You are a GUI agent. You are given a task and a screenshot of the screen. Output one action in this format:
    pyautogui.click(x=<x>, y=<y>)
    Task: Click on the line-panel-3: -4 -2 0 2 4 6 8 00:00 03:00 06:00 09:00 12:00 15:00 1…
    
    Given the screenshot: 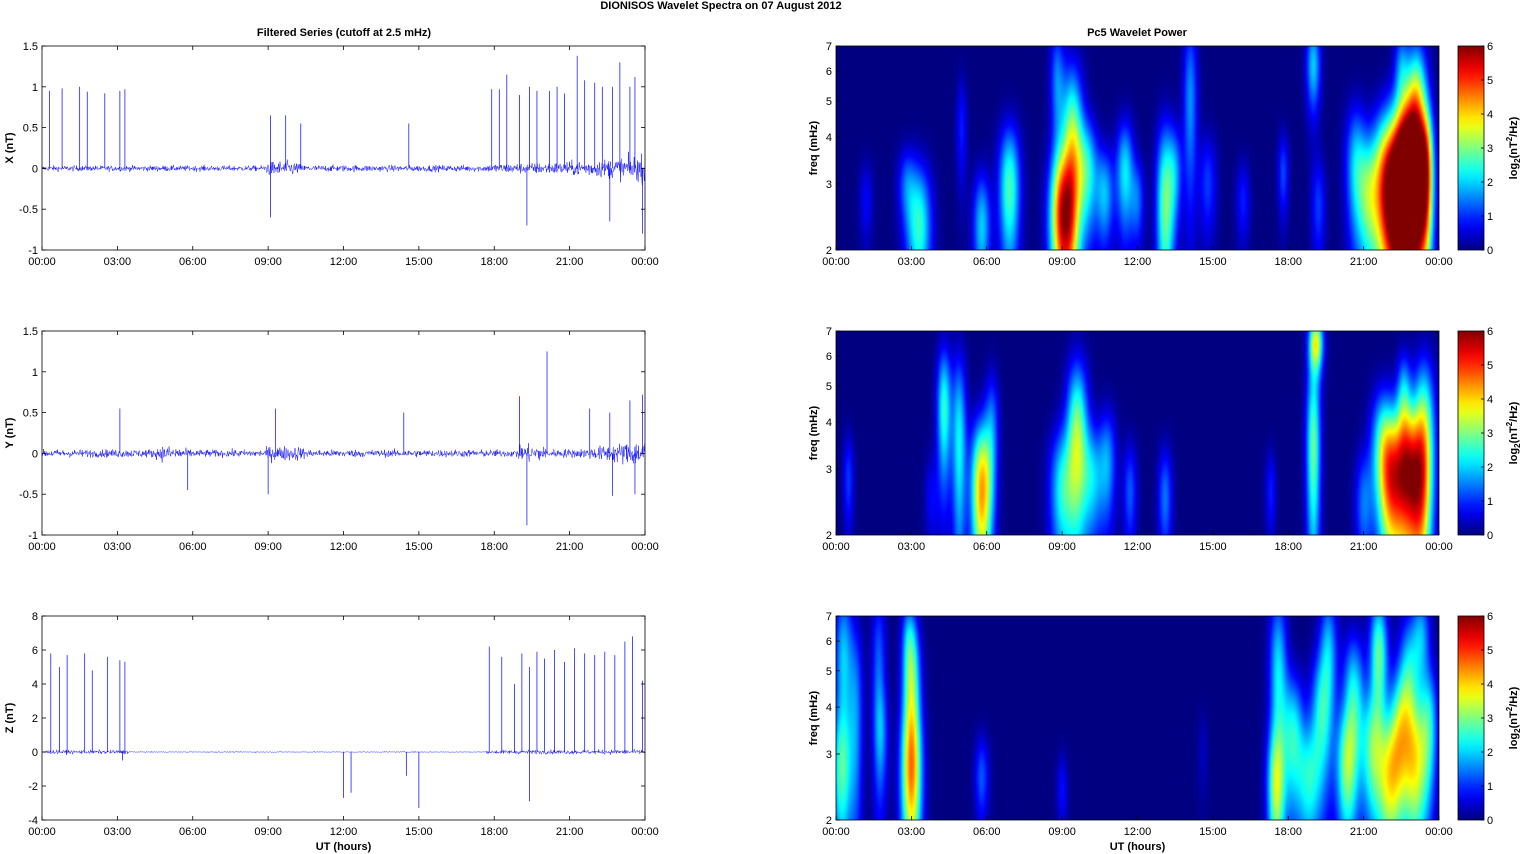 What is the action you would take?
    pyautogui.click(x=331, y=732)
    